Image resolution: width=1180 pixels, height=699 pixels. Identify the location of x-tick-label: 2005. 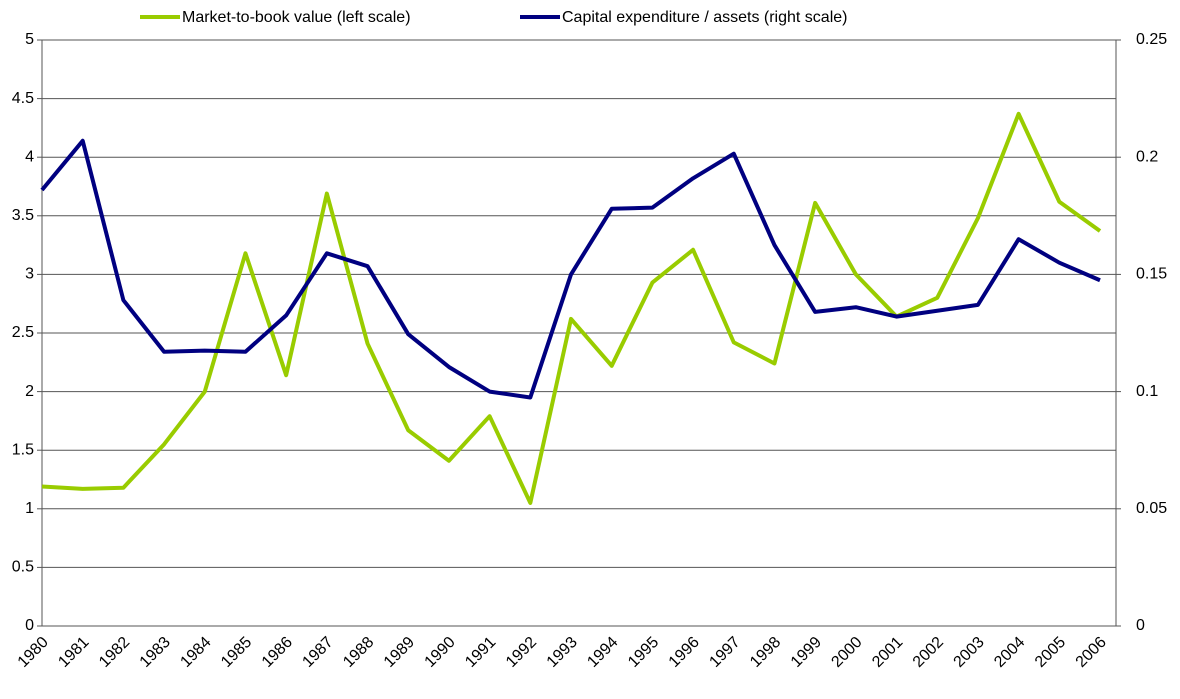
(1050, 652).